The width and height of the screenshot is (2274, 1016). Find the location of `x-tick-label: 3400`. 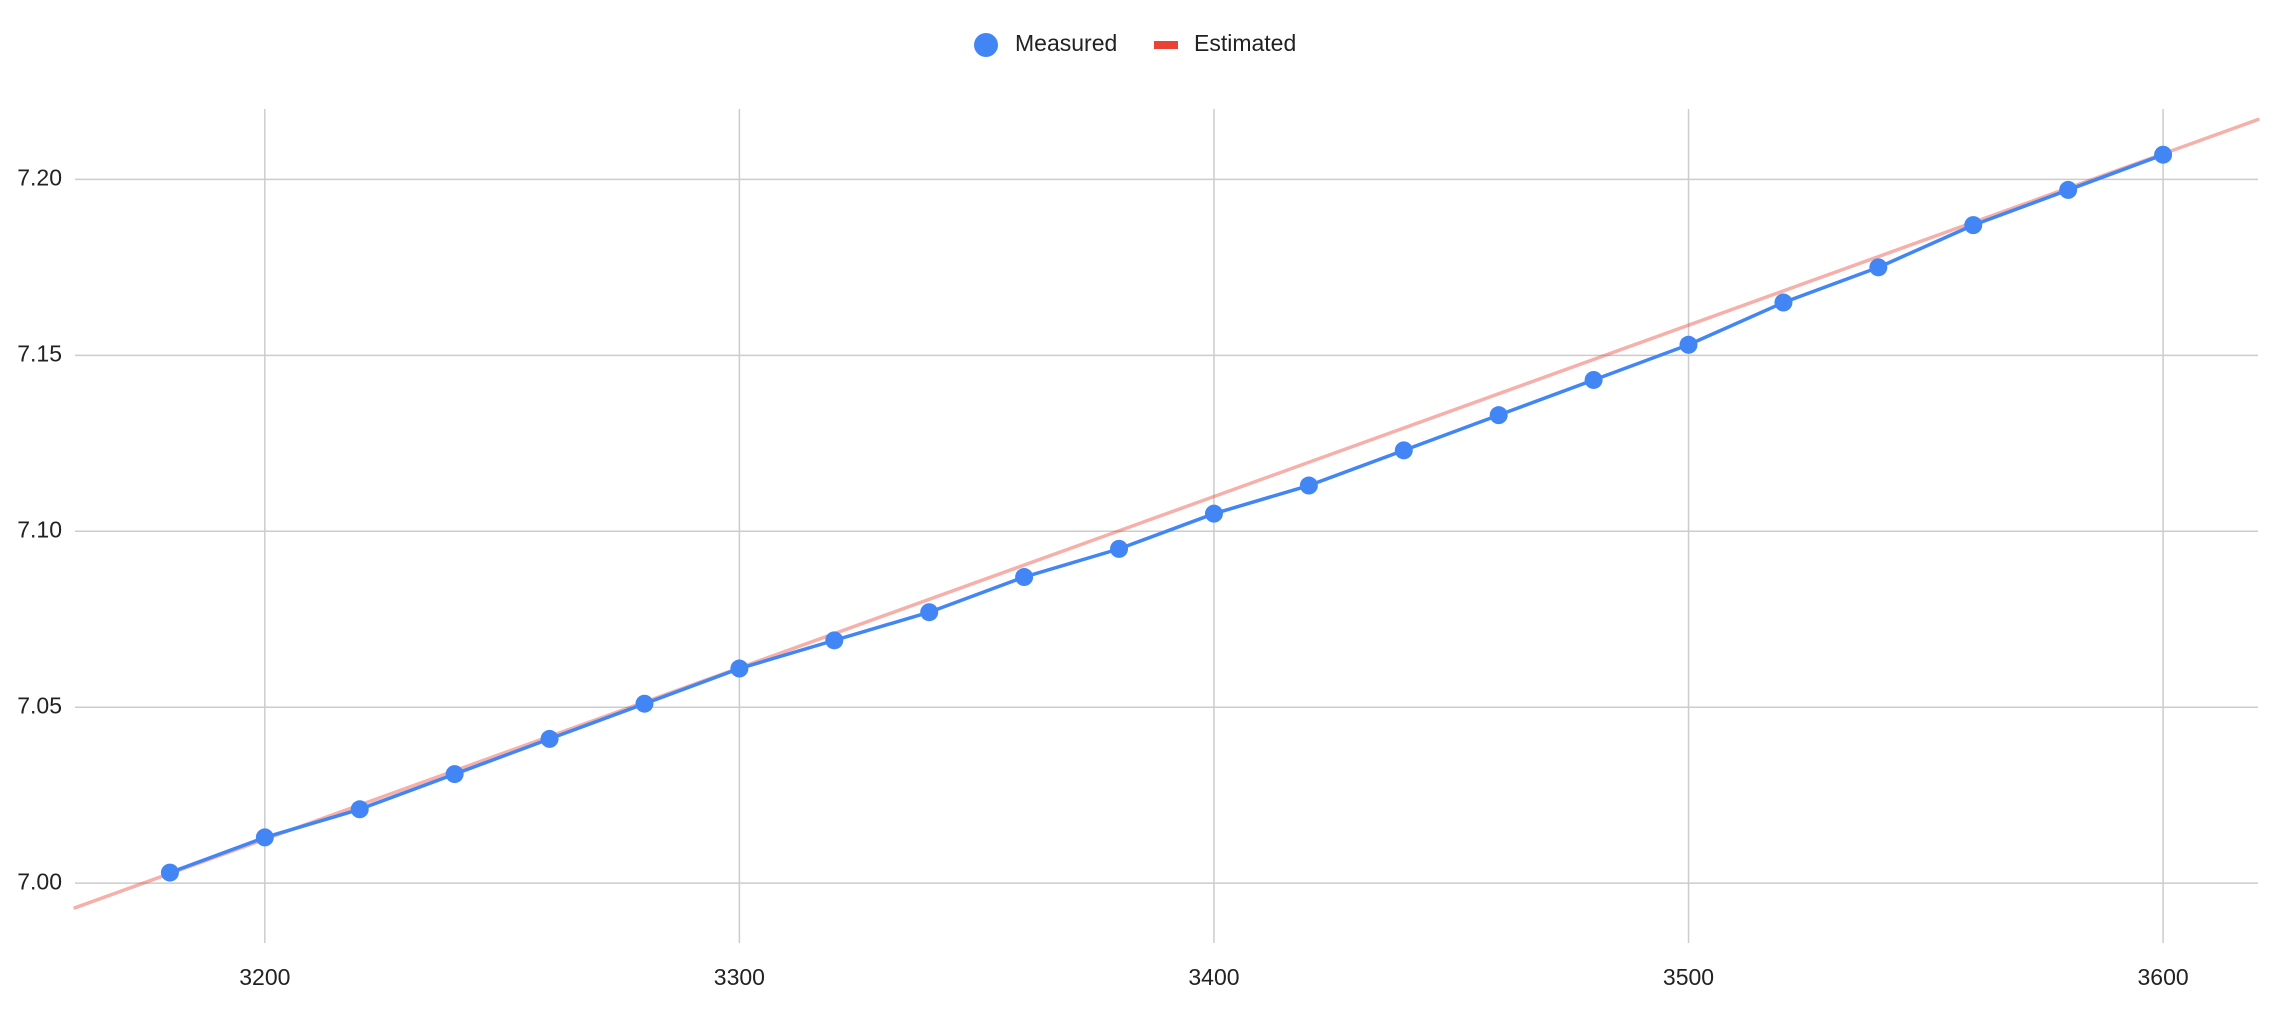

x-tick-label: 3400 is located at coordinates (1213, 977).